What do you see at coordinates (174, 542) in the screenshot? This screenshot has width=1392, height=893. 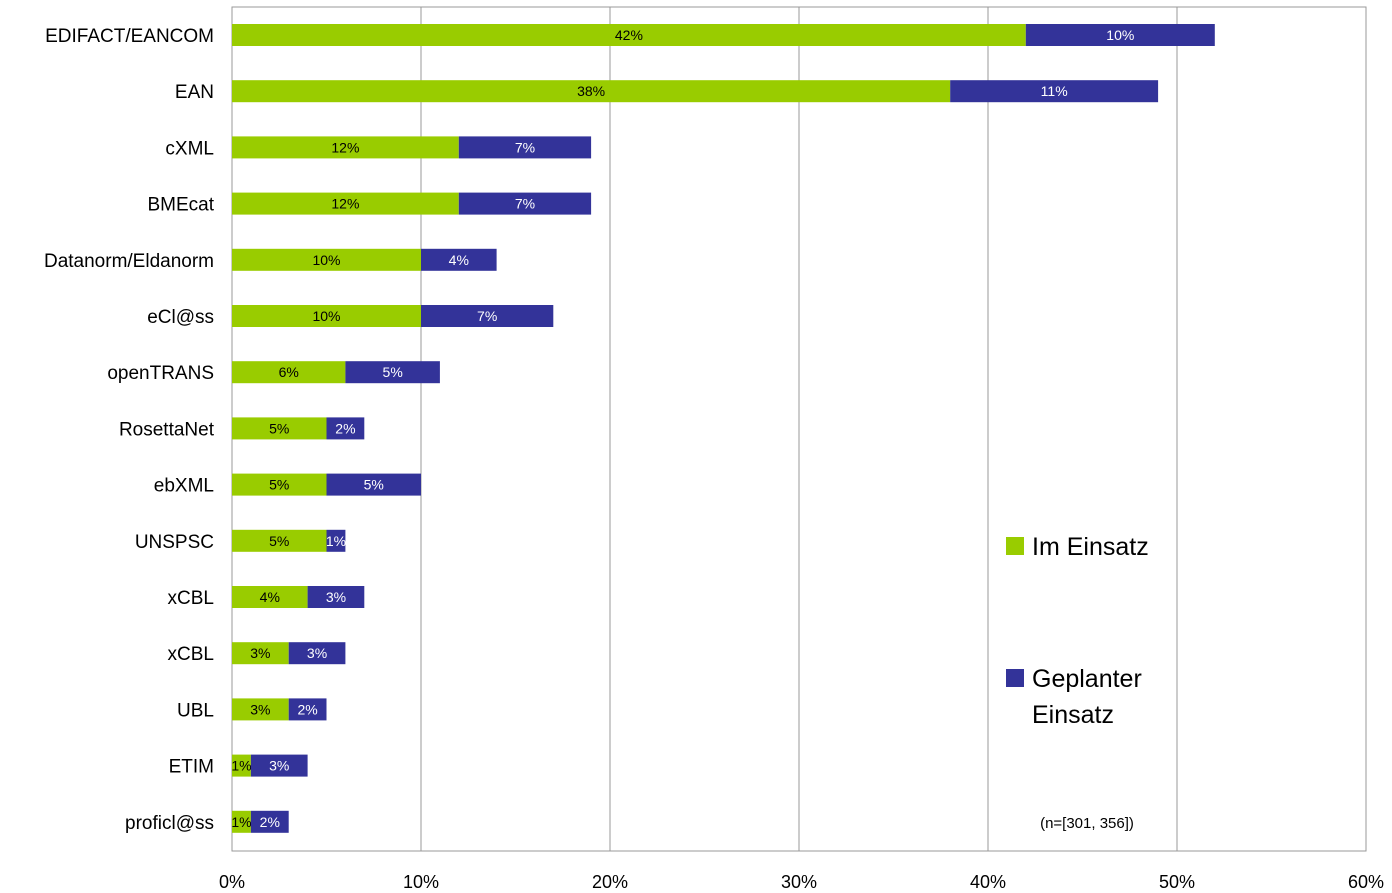 I see `category-label: UNSPSC` at bounding box center [174, 542].